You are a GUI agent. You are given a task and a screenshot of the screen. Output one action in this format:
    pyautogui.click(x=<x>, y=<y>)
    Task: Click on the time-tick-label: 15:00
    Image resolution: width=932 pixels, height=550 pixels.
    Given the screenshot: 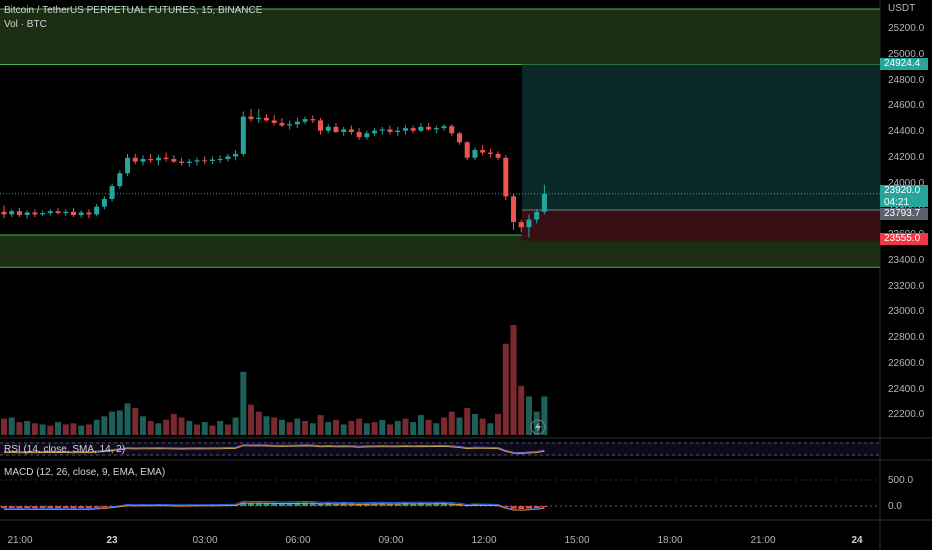 What is the action you would take?
    pyautogui.click(x=577, y=540)
    